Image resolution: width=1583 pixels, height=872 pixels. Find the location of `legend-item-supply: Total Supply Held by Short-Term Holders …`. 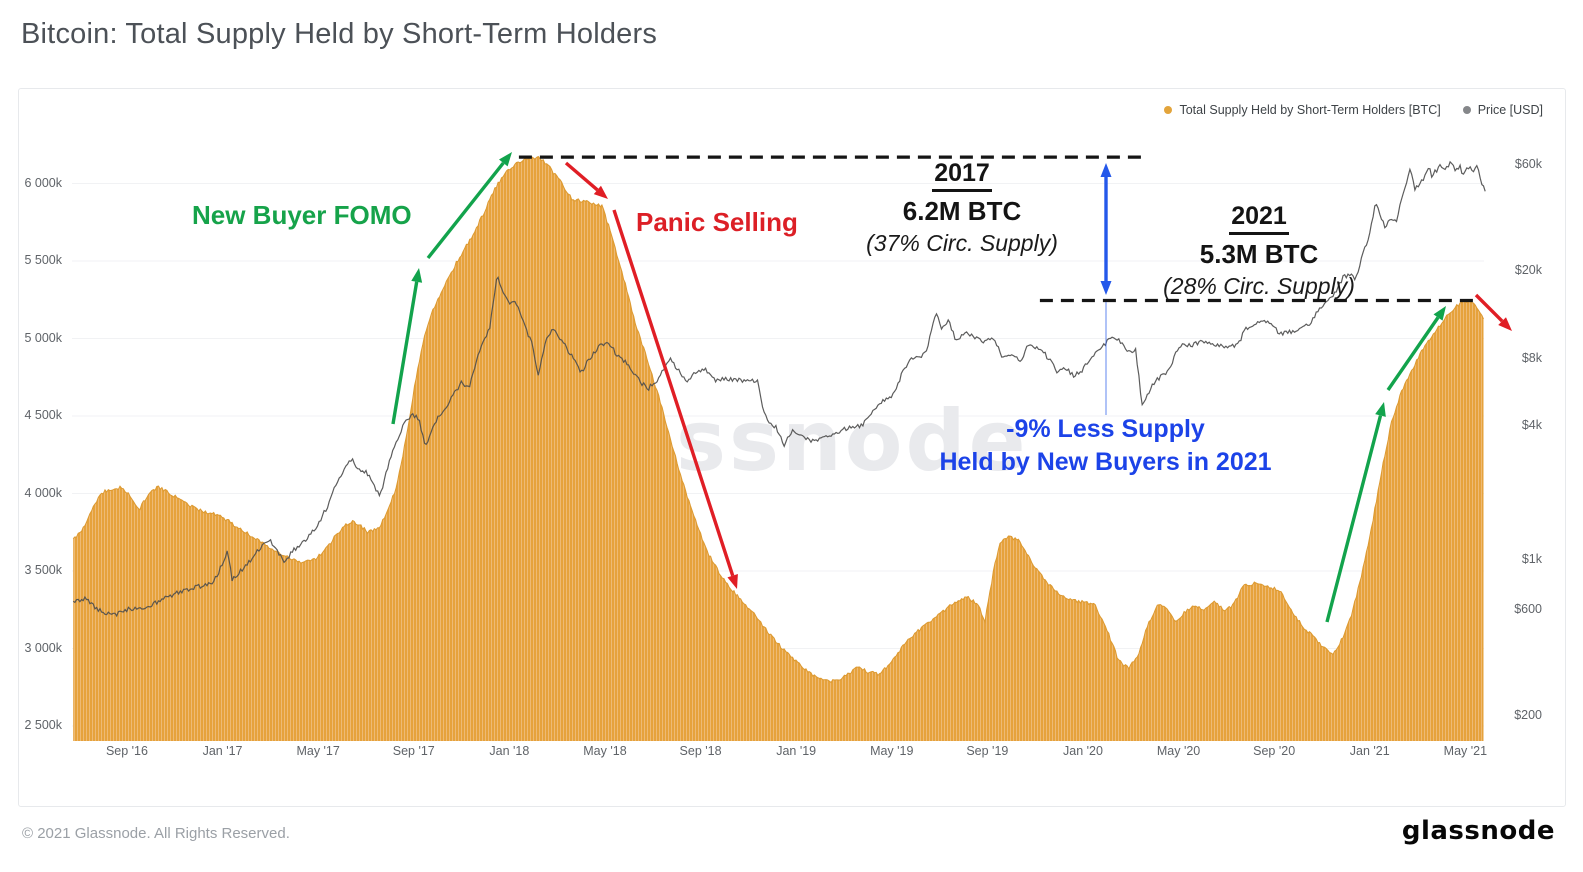

legend-item-supply: Total Supply Held by Short-Term Holders … is located at coordinates (1302, 110).